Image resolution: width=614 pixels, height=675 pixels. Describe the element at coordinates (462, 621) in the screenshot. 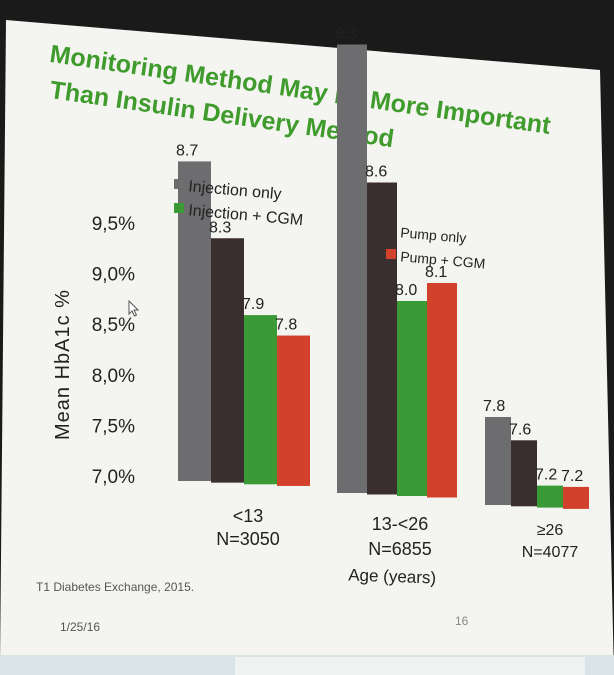

I see `slide-number: 16` at that location.